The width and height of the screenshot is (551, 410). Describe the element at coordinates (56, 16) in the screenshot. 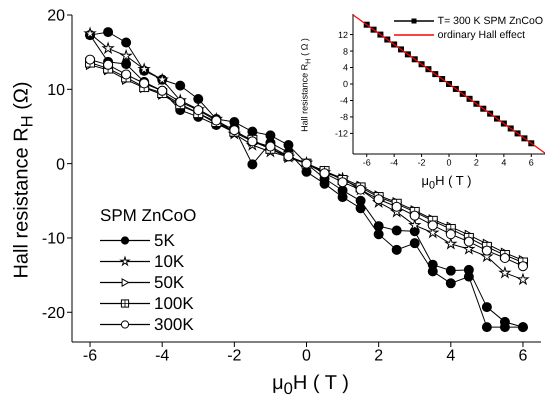

I see `y-tick-label: 20` at that location.